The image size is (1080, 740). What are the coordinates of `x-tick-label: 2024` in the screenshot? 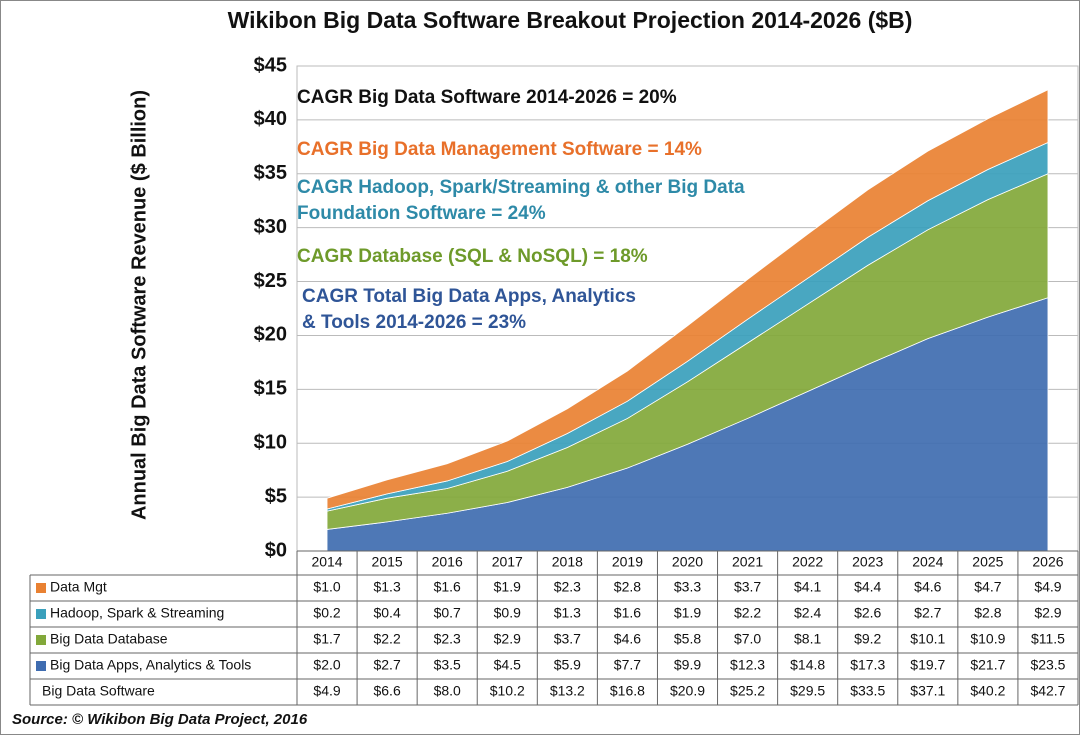 It's located at (927, 562).